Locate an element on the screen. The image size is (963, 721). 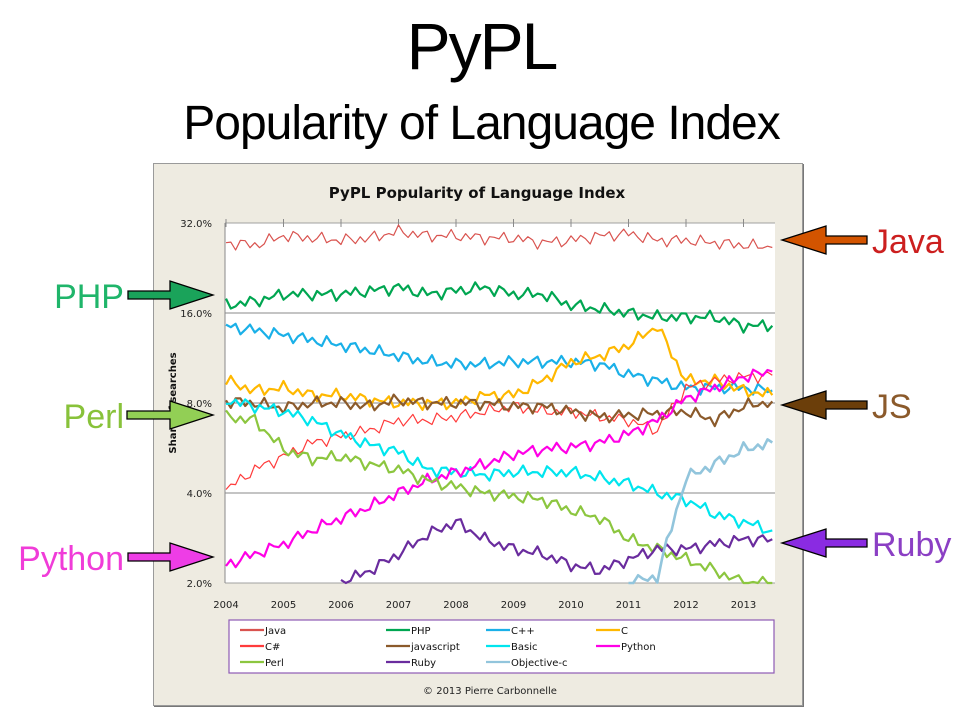
y-tick-label: 8.0% is located at coordinates (199, 404).